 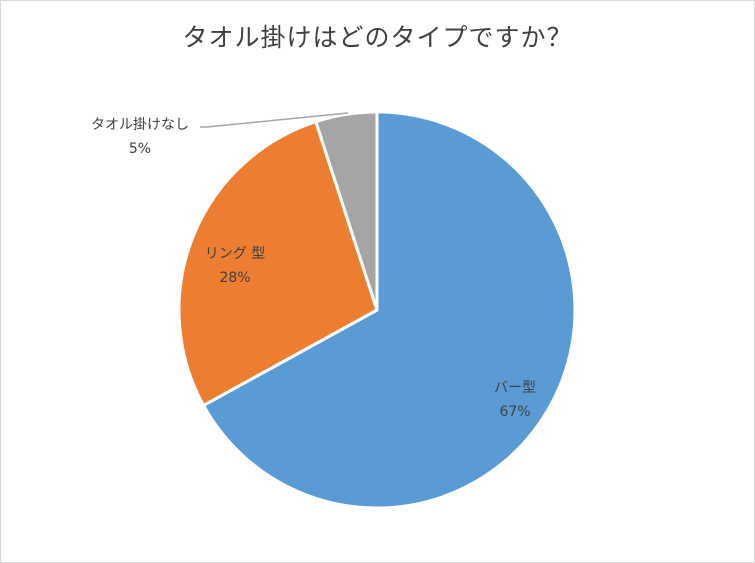 I want to click on leader-lines, so click(x=274, y=120).